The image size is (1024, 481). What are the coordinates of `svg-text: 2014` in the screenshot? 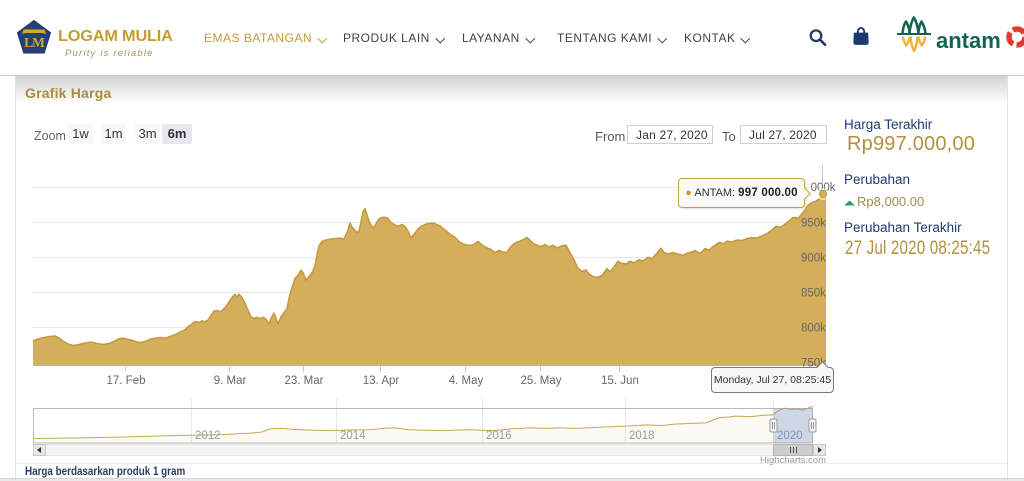 It's located at (353, 436).